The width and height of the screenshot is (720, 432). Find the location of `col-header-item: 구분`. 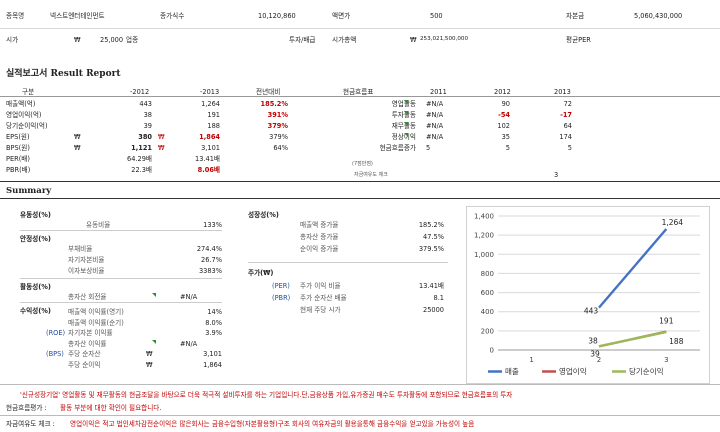

col-header-item: 구분 is located at coordinates (28, 92).